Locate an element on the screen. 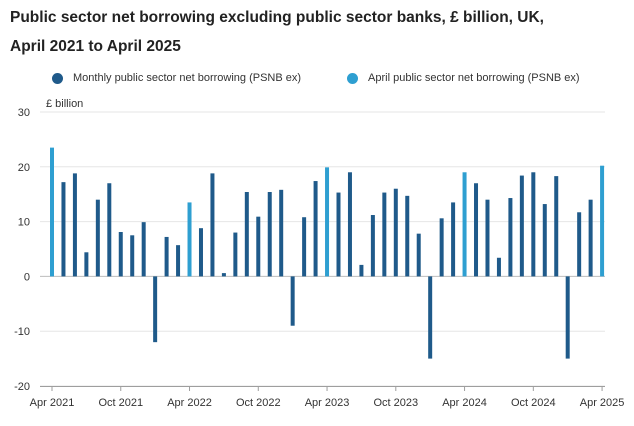  legend-swatch-monthly is located at coordinates (57, 78).